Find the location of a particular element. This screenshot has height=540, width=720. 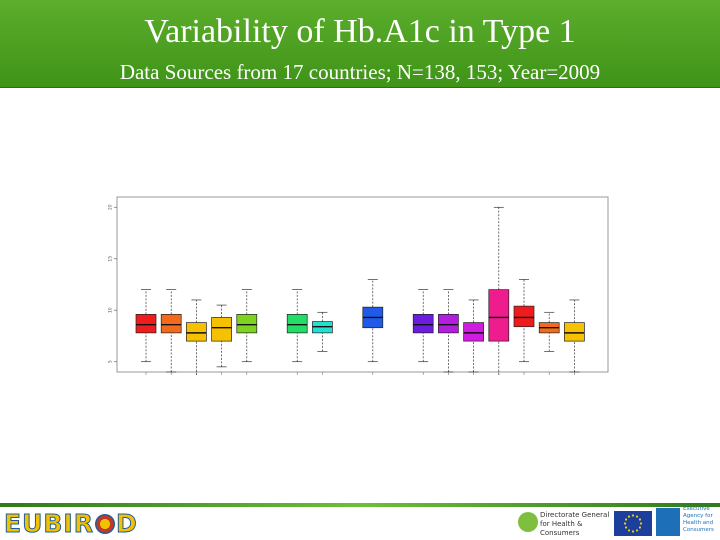

footer-divider is located at coordinates (360, 505).